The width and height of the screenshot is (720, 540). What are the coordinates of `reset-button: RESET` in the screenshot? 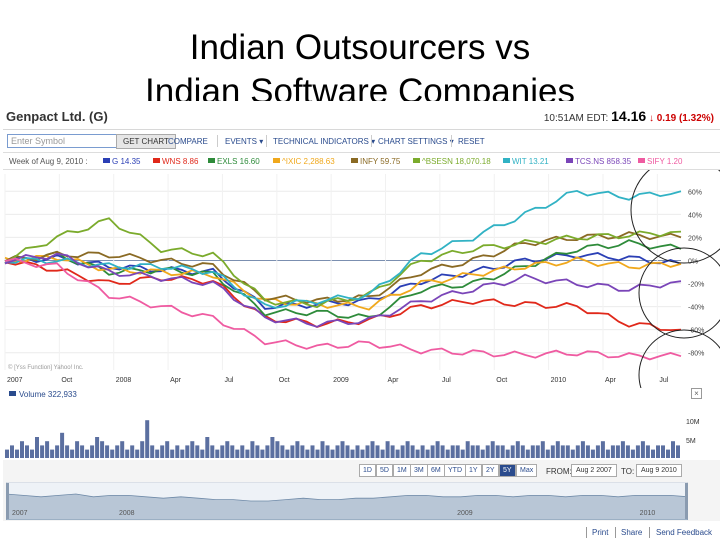 It's located at (471, 141).